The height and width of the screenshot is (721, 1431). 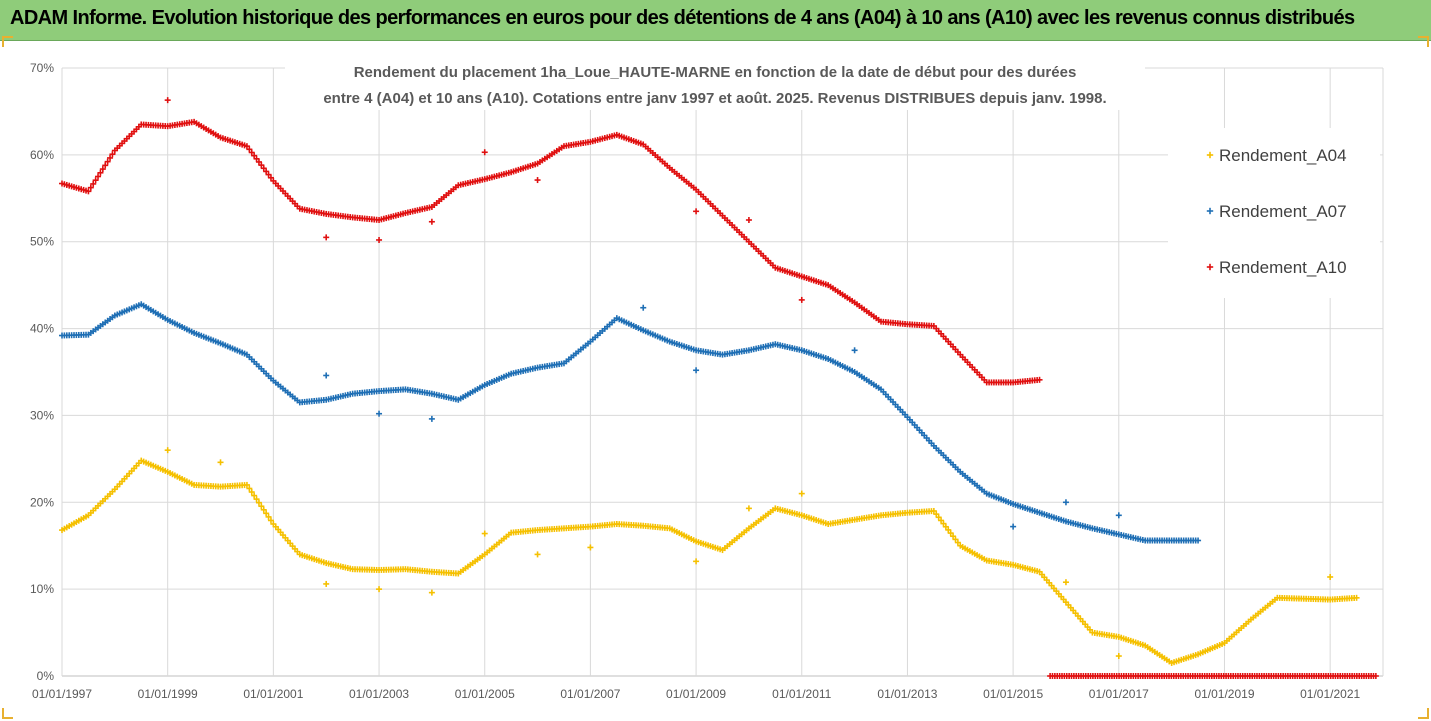 What do you see at coordinates (1283, 211) in the screenshot?
I see `legend-label: Rendement_A07` at bounding box center [1283, 211].